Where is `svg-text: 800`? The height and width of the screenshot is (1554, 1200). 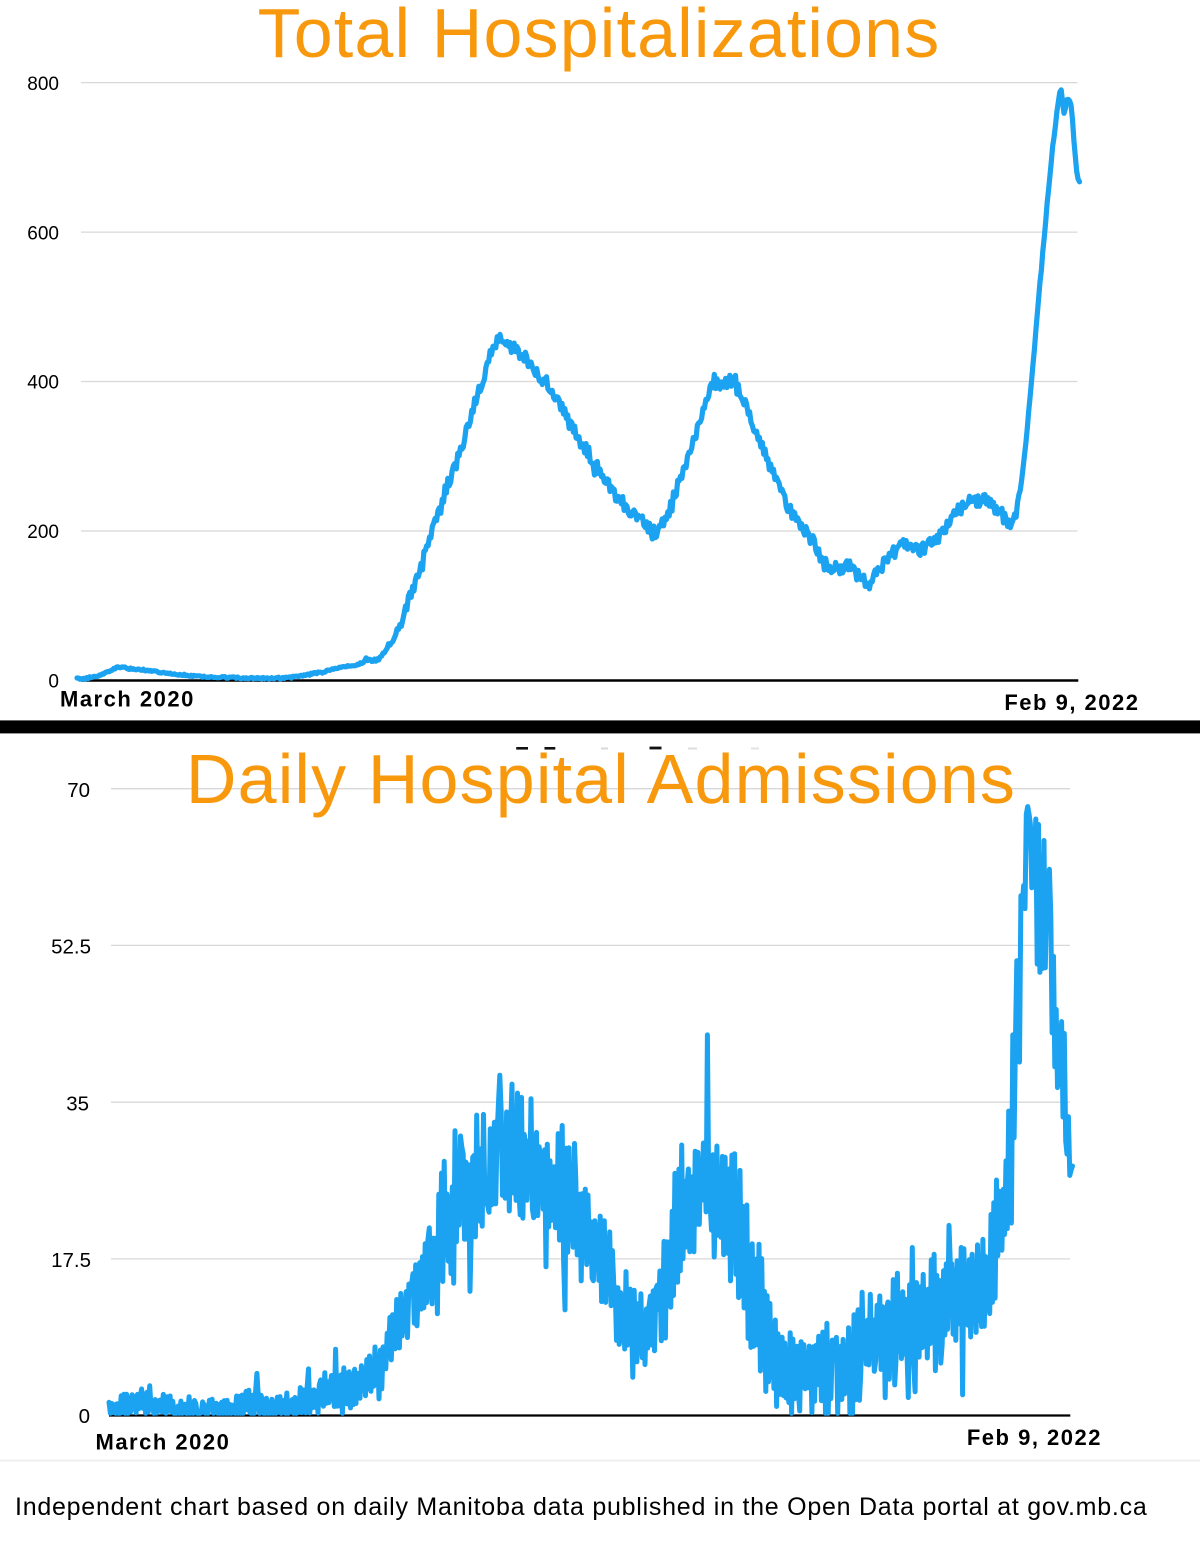
svg-text: 800 is located at coordinates (43, 84).